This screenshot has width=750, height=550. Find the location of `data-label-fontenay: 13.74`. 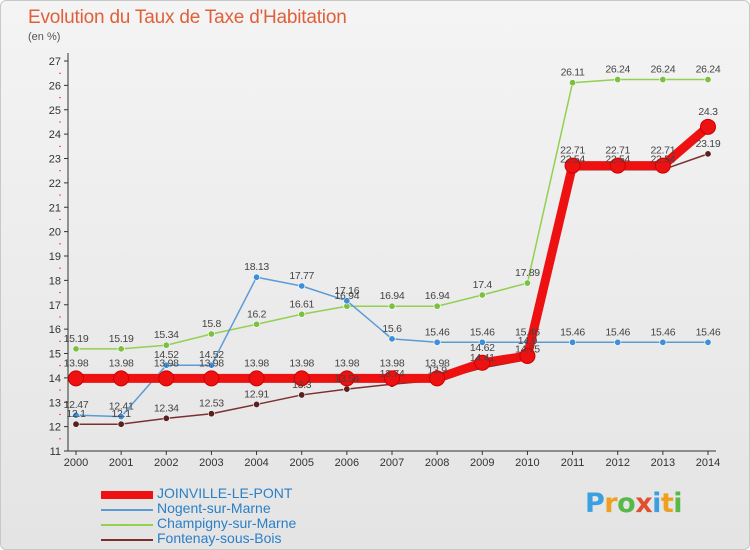

data-label-fontenay: 13.74 is located at coordinates (392, 374).